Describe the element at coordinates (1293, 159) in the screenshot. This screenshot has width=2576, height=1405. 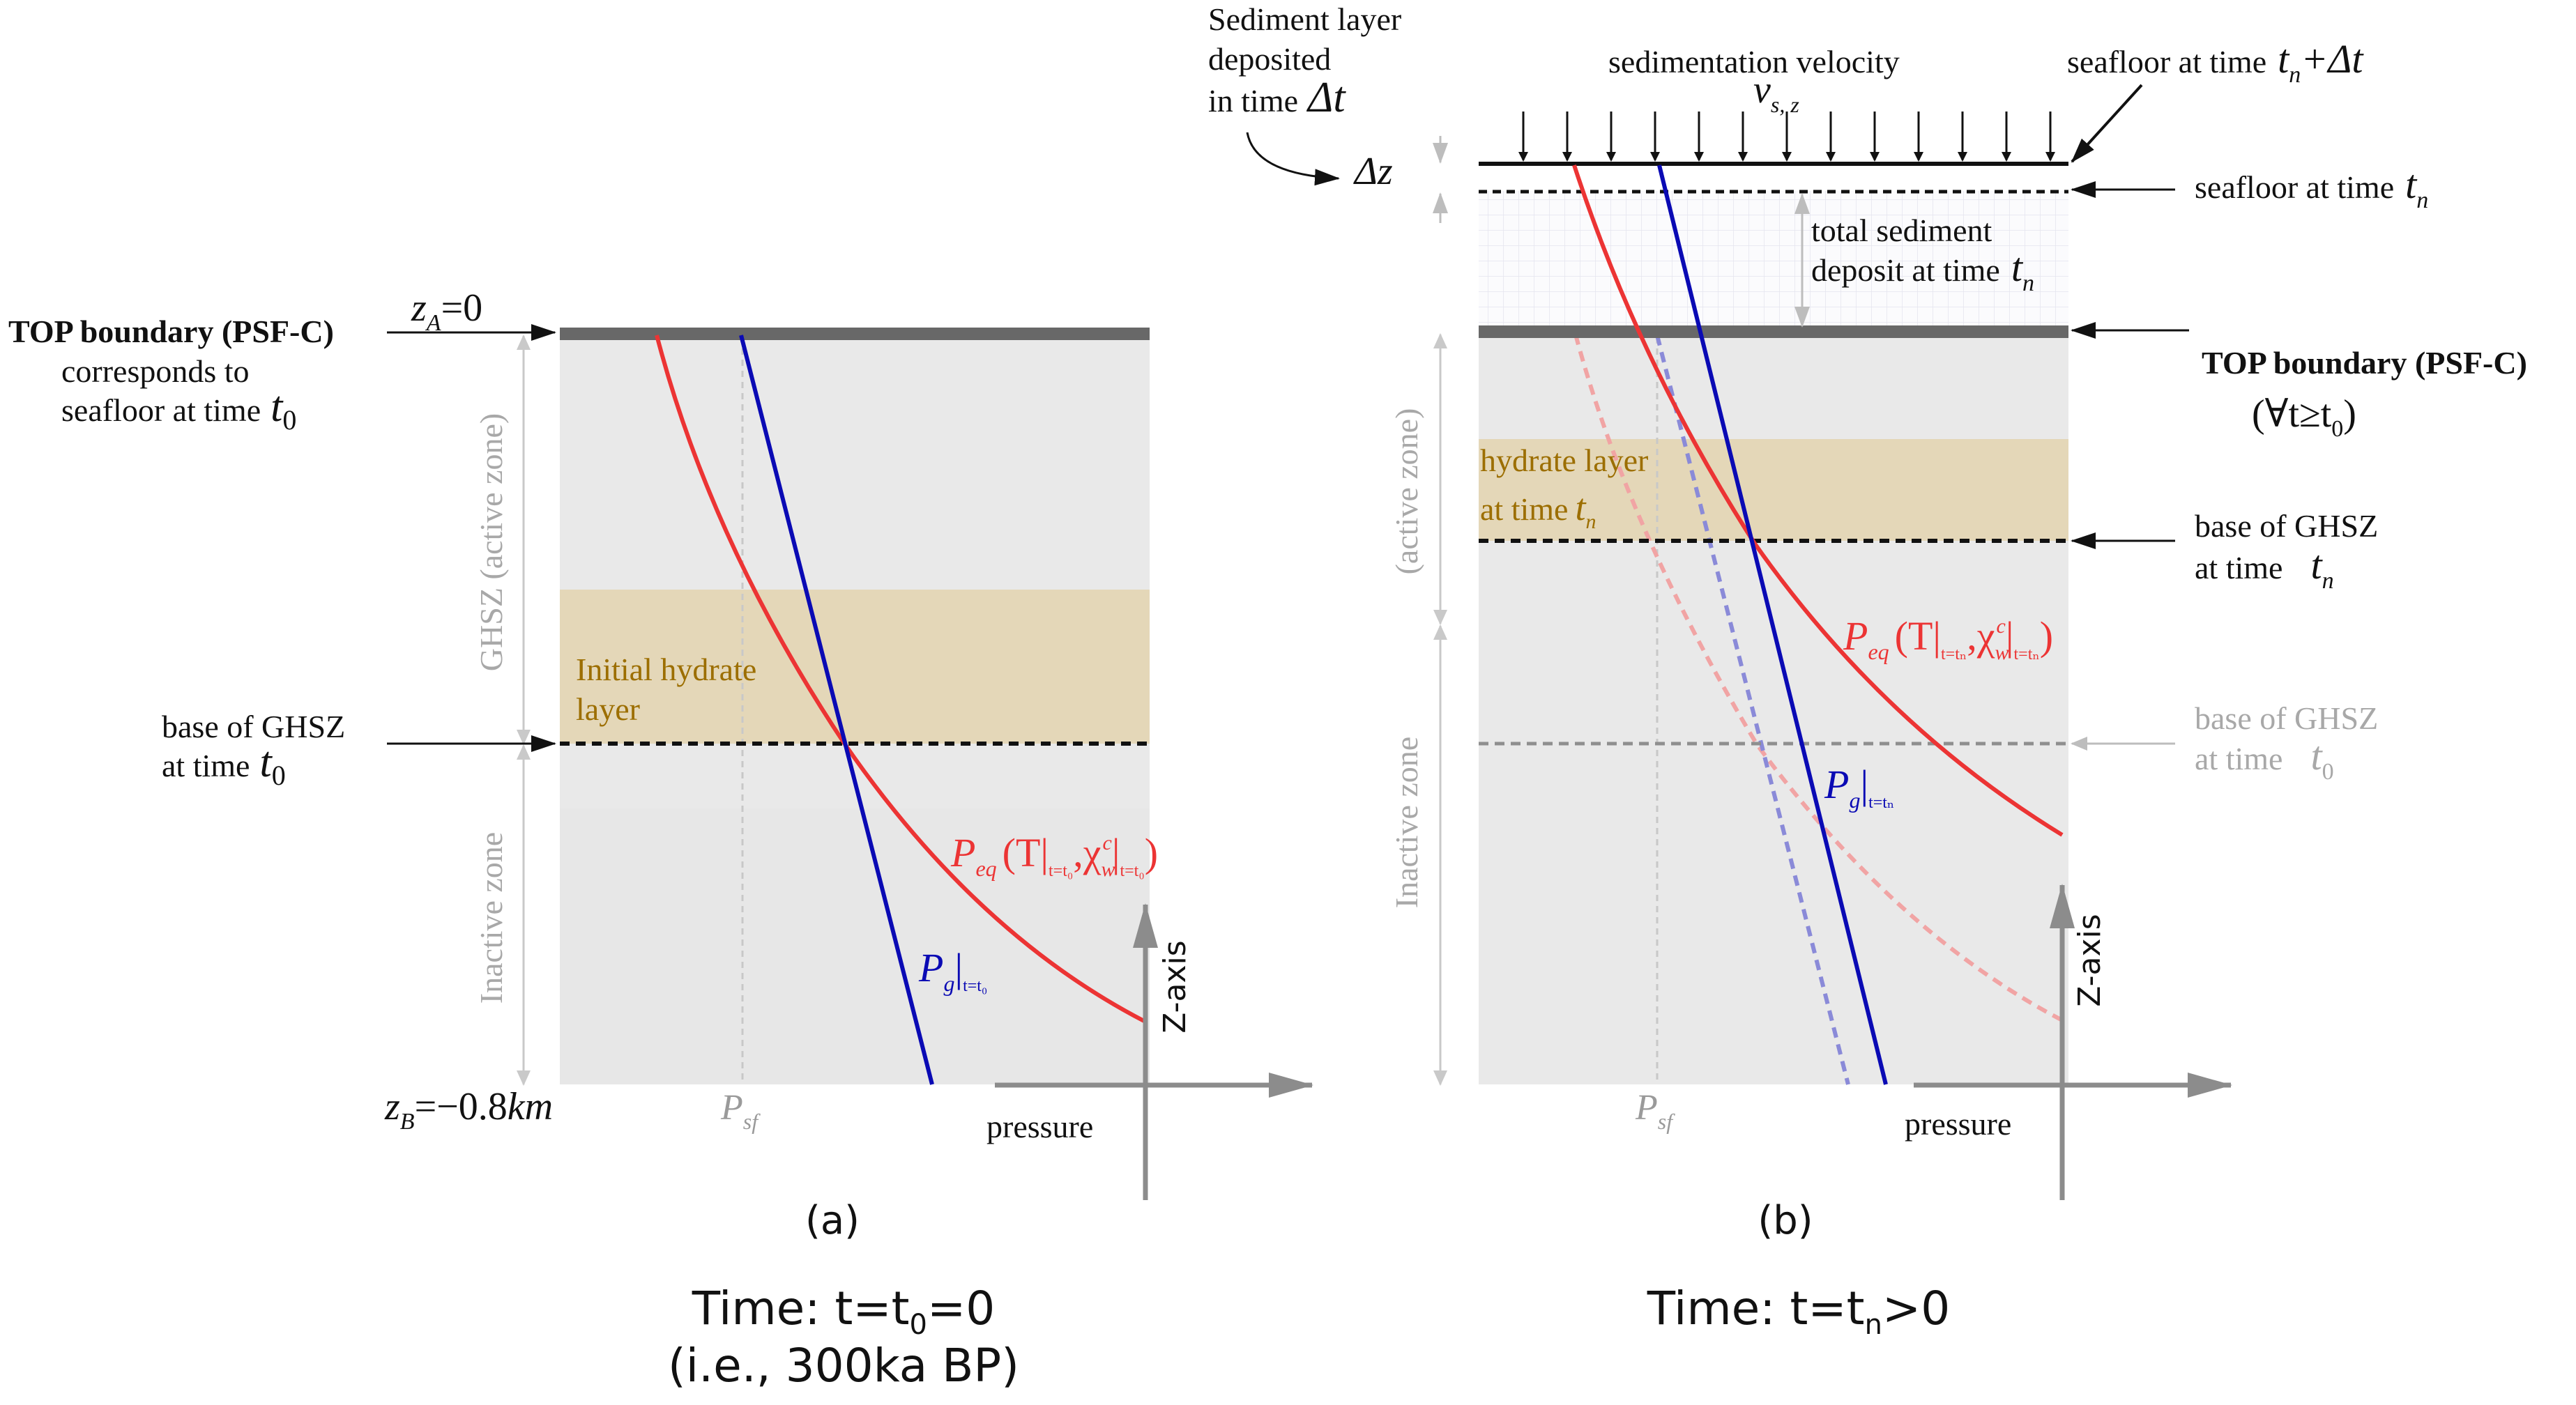
I see `panel-b-sediment-arrow` at that location.